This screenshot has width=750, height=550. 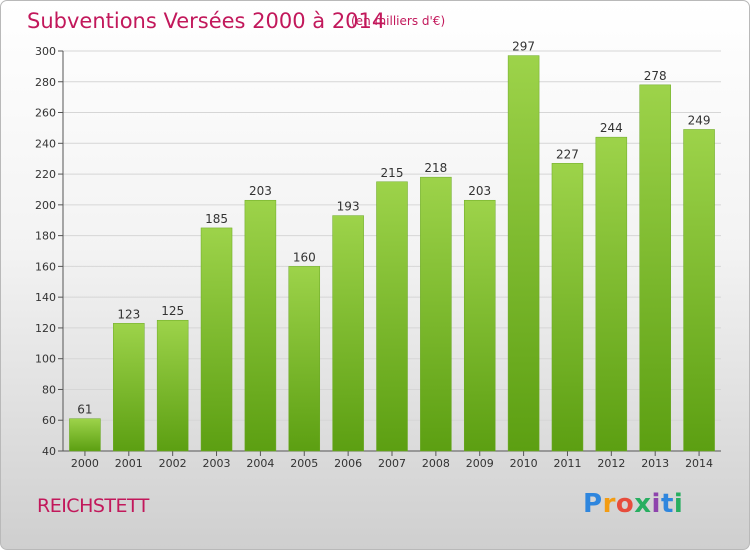 What do you see at coordinates (480, 463) in the screenshot?
I see `x-tick-label: 2009` at bounding box center [480, 463].